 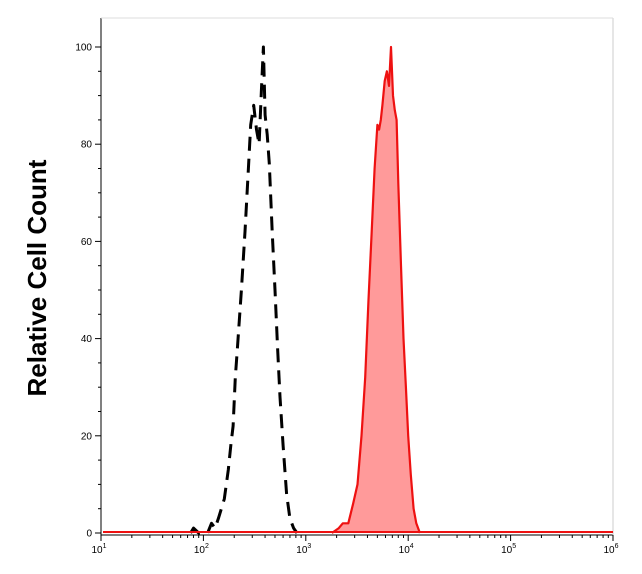 I want to click on series-1-line, so click(x=244, y=290).